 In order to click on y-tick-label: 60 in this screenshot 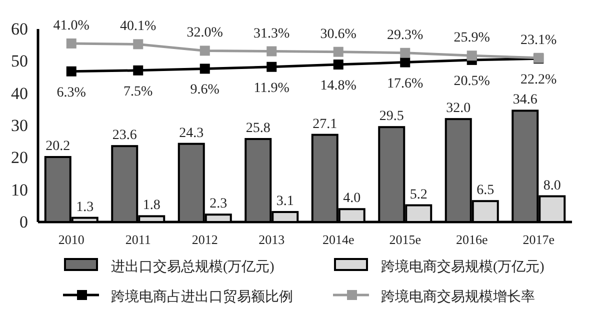, I will do `click(19, 29)`.